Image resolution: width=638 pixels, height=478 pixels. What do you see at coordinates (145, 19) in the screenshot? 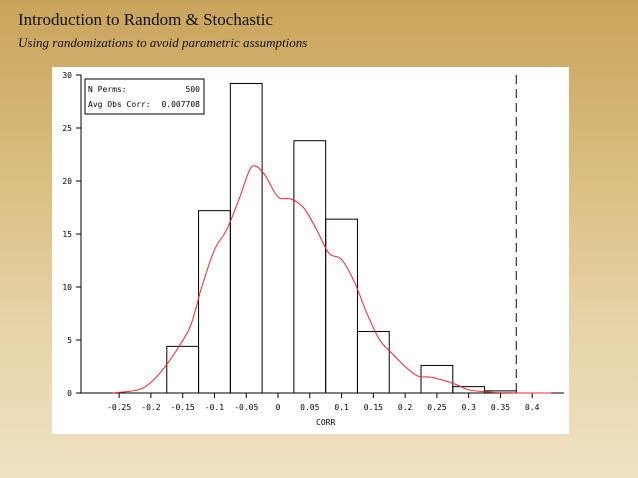
I see `slide-title: Introduction to Random & Stochastic` at bounding box center [145, 19].